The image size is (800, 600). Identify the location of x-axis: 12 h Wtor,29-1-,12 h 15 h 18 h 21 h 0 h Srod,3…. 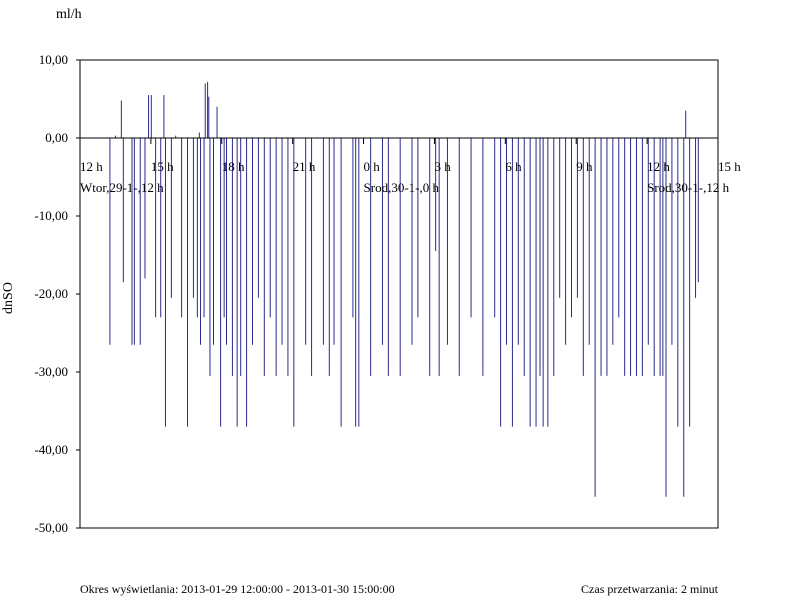
(410, 166).